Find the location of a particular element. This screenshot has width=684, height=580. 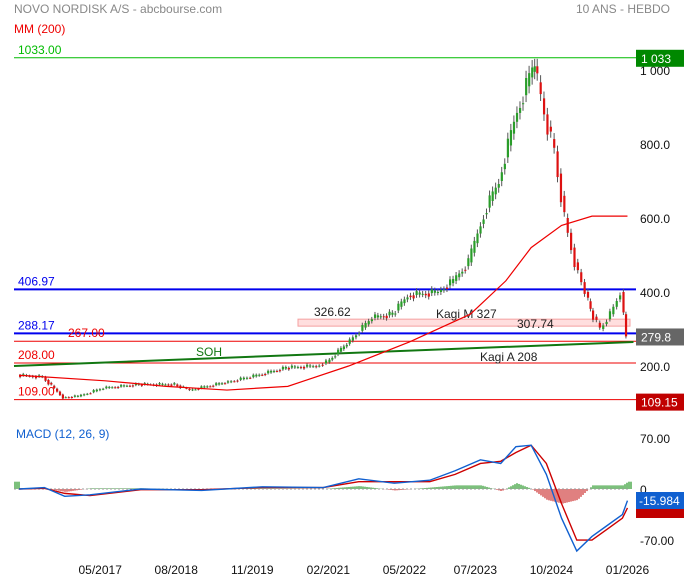

level-label: 288.17 is located at coordinates (36, 325).